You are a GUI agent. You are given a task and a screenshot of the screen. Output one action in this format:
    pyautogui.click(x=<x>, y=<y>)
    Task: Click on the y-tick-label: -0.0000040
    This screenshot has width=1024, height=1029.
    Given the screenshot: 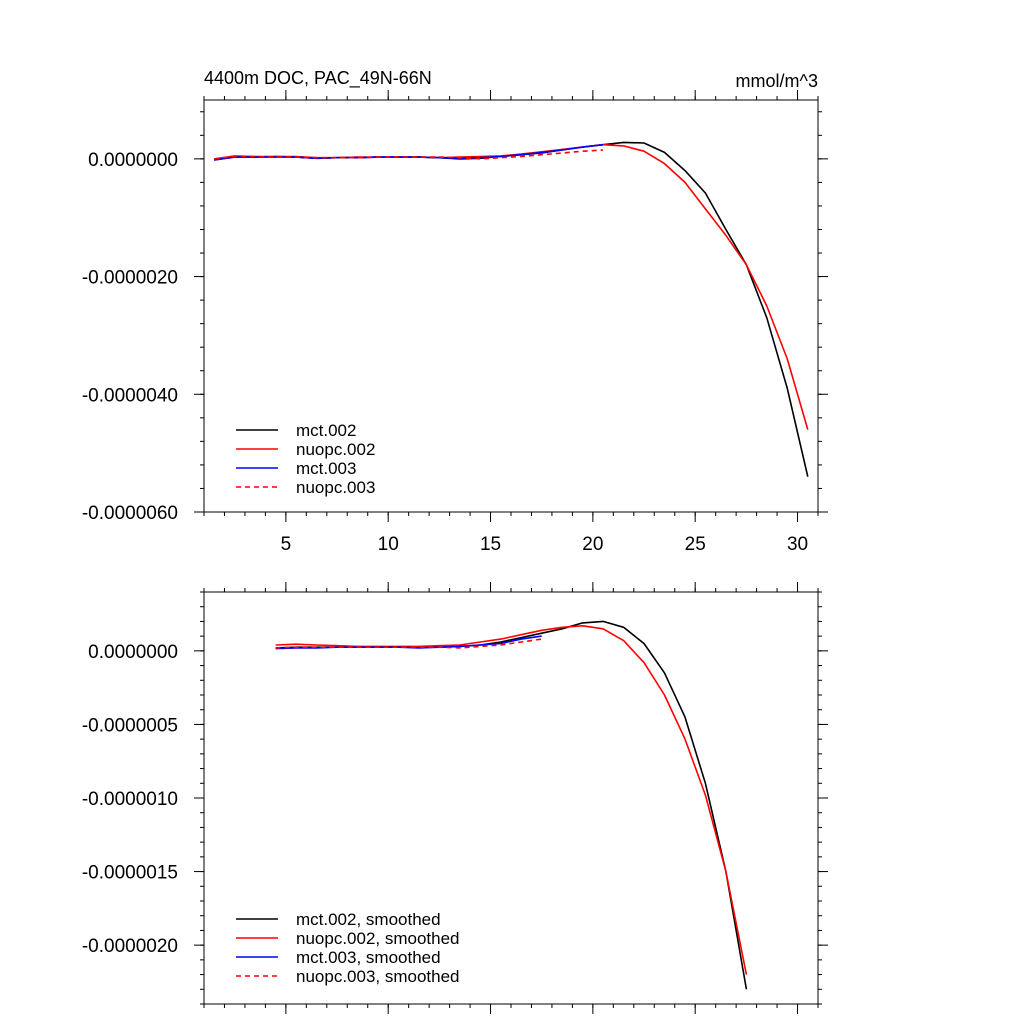 What is the action you would take?
    pyautogui.click(x=130, y=395)
    